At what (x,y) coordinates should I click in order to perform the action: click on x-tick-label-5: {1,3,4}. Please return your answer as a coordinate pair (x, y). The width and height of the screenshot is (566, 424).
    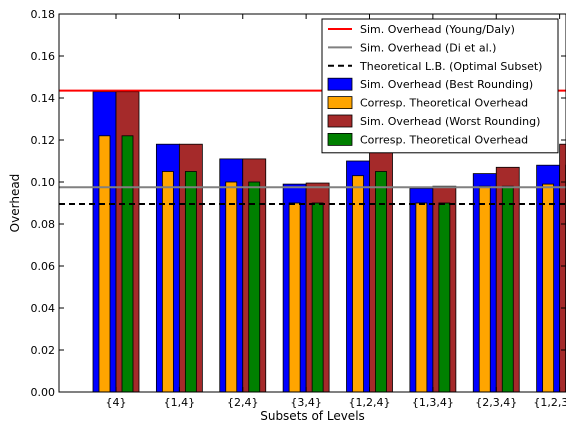
    Looking at the image, I should click on (433, 402).